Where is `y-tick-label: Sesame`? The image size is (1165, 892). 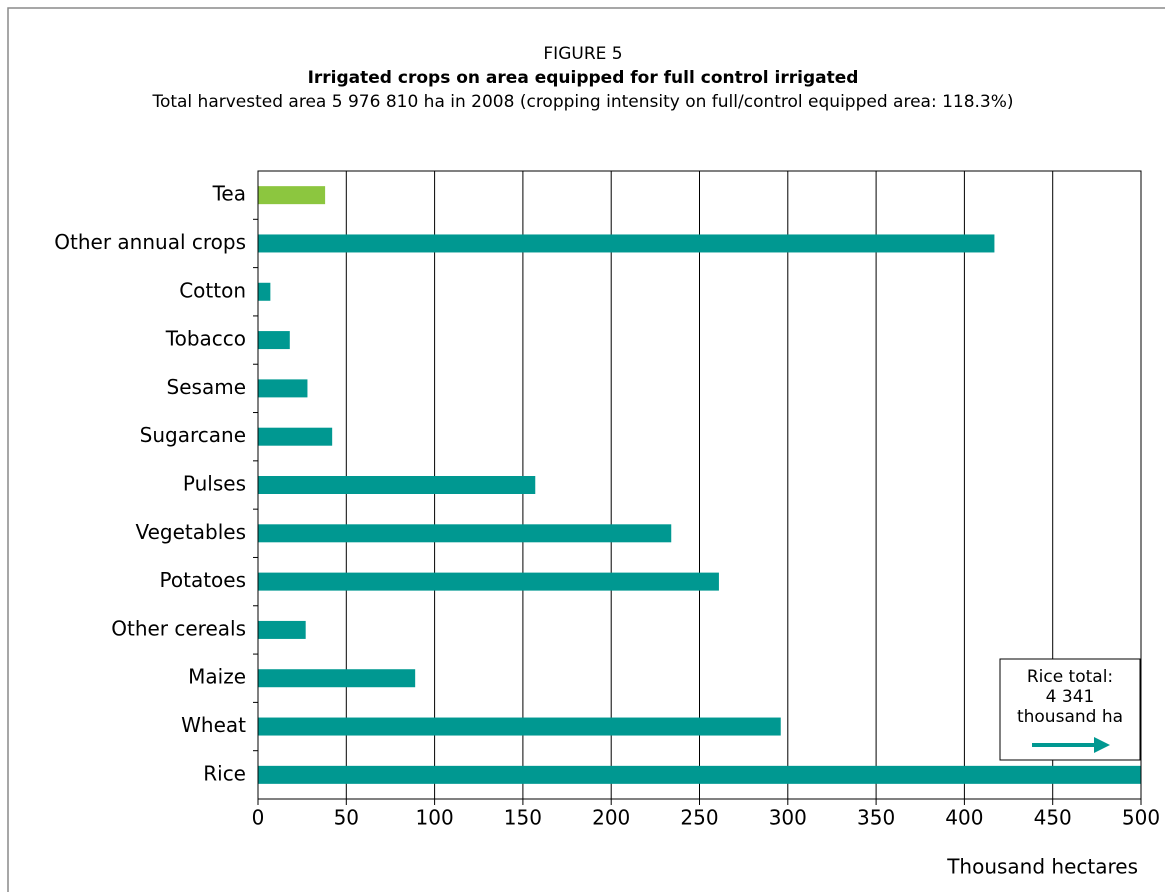 y-tick-label: Sesame is located at coordinates (206, 387).